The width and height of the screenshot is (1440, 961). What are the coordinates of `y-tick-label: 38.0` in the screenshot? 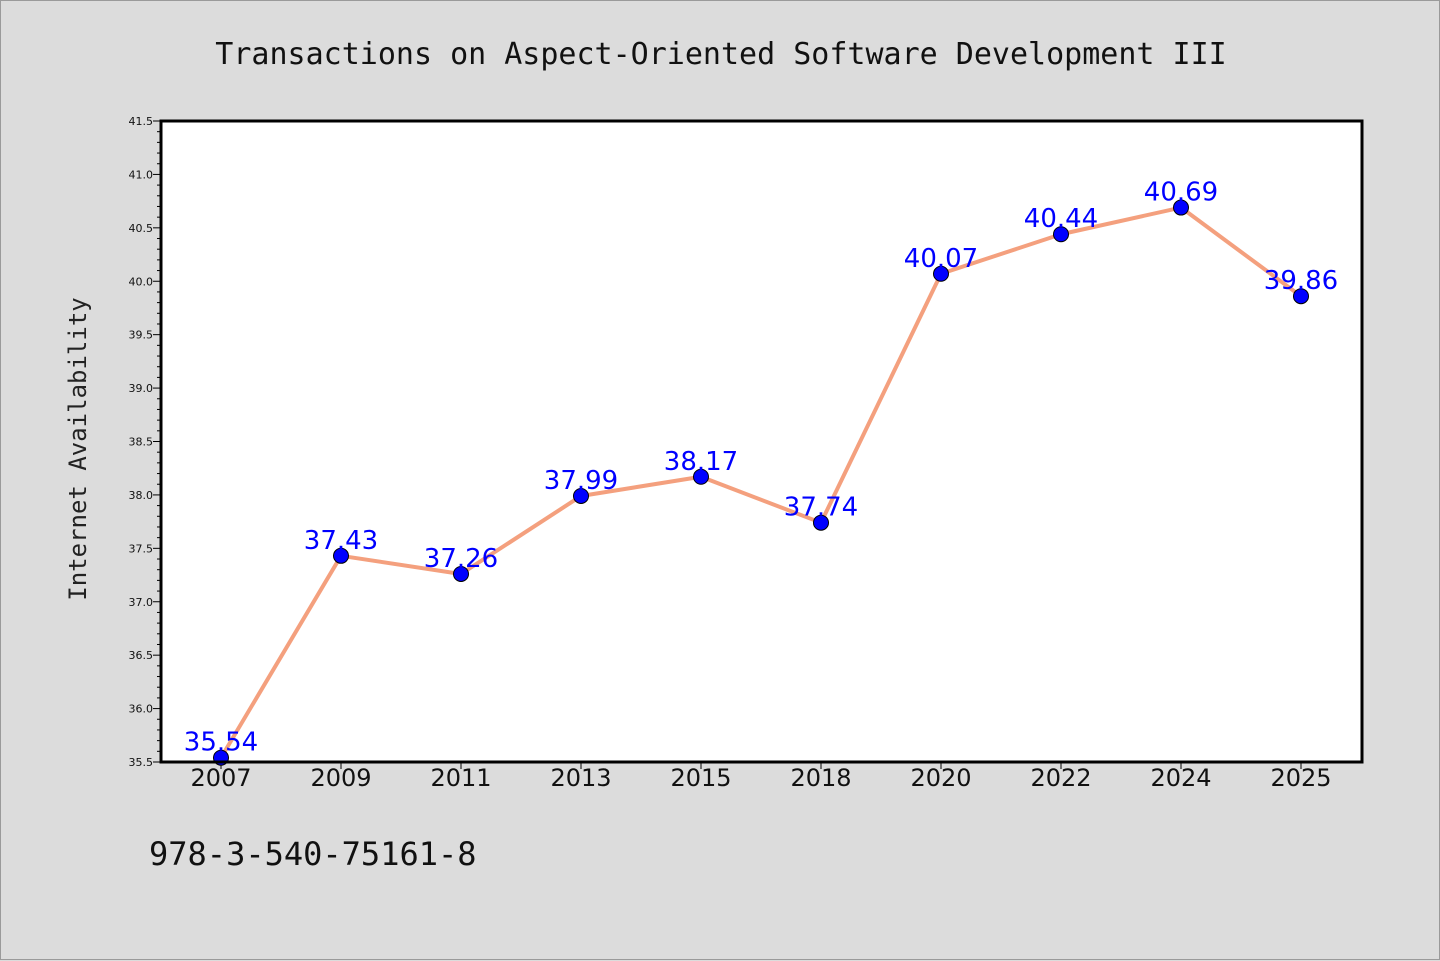 It's located at (141, 495).